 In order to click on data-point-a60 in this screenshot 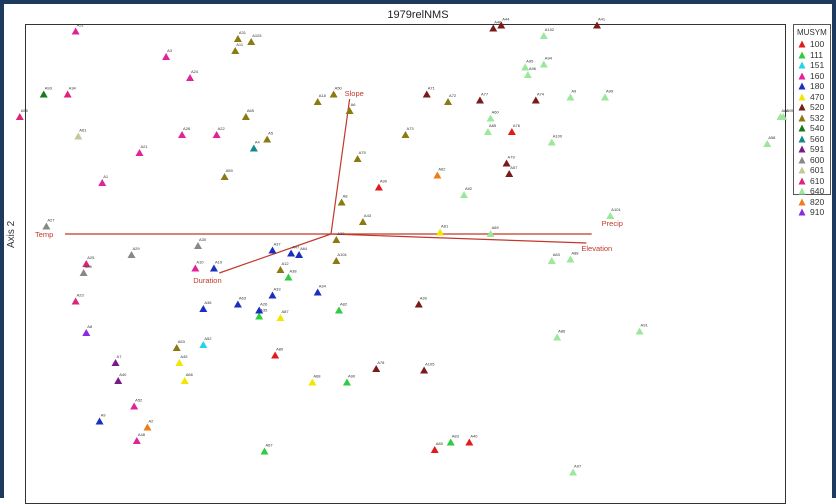, I will do `click(490, 118)`.